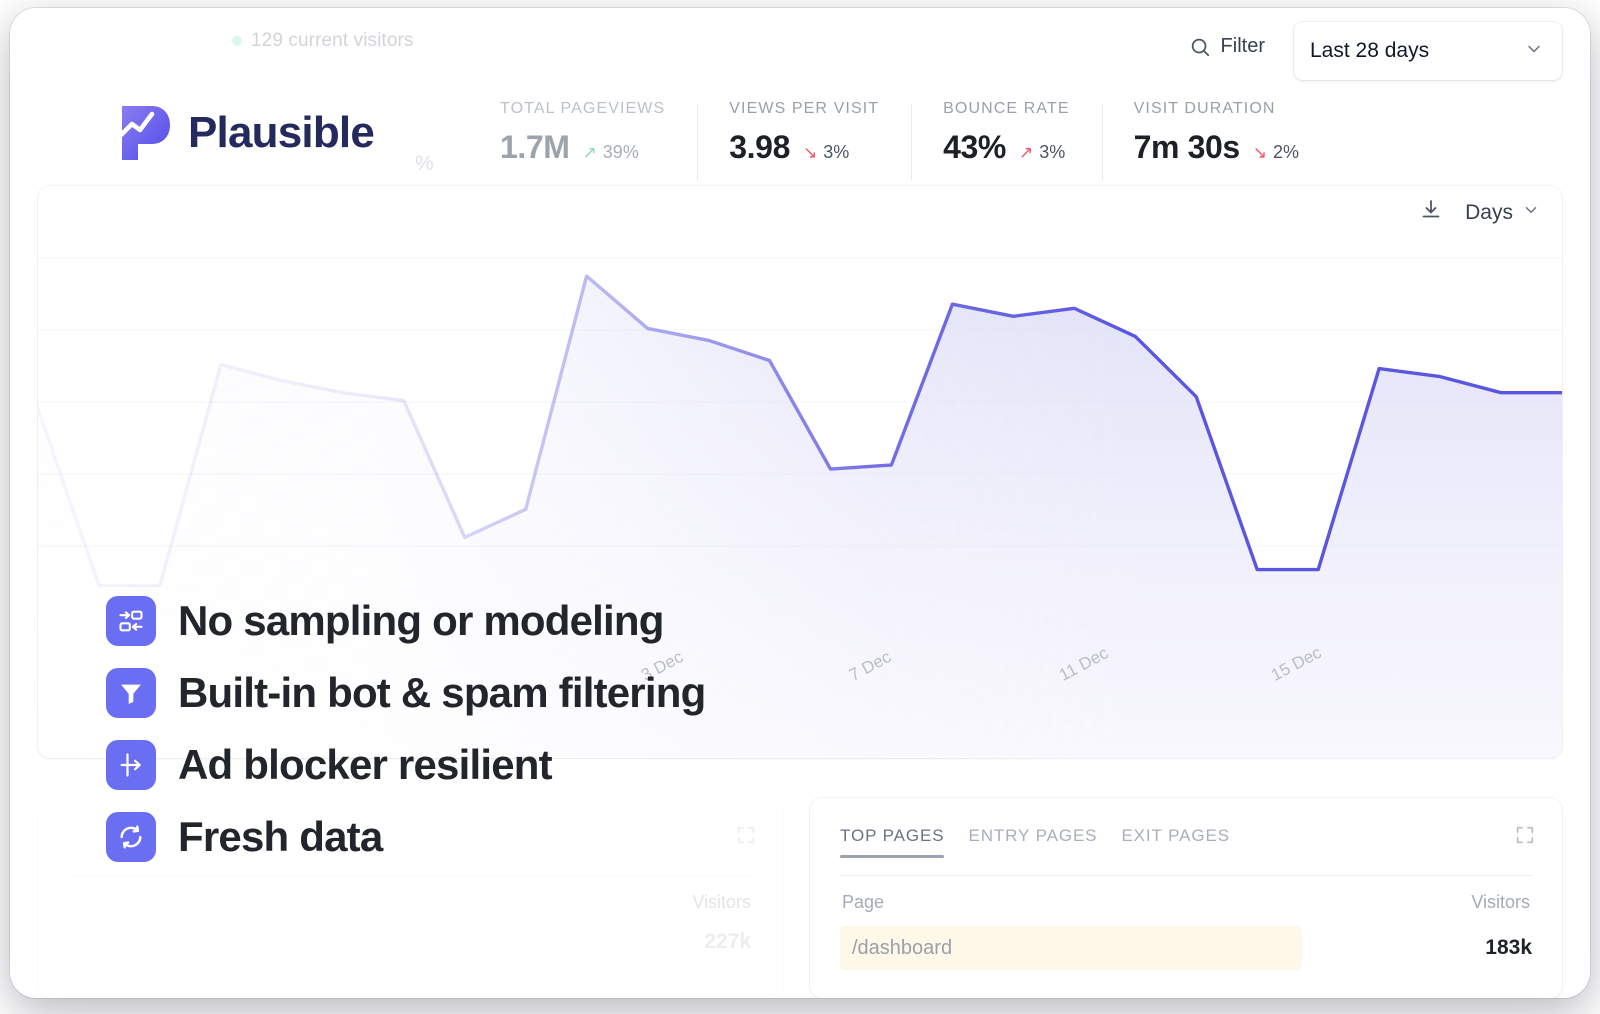  What do you see at coordinates (424, 163) in the screenshot?
I see `ghost-percent-label: %` at bounding box center [424, 163].